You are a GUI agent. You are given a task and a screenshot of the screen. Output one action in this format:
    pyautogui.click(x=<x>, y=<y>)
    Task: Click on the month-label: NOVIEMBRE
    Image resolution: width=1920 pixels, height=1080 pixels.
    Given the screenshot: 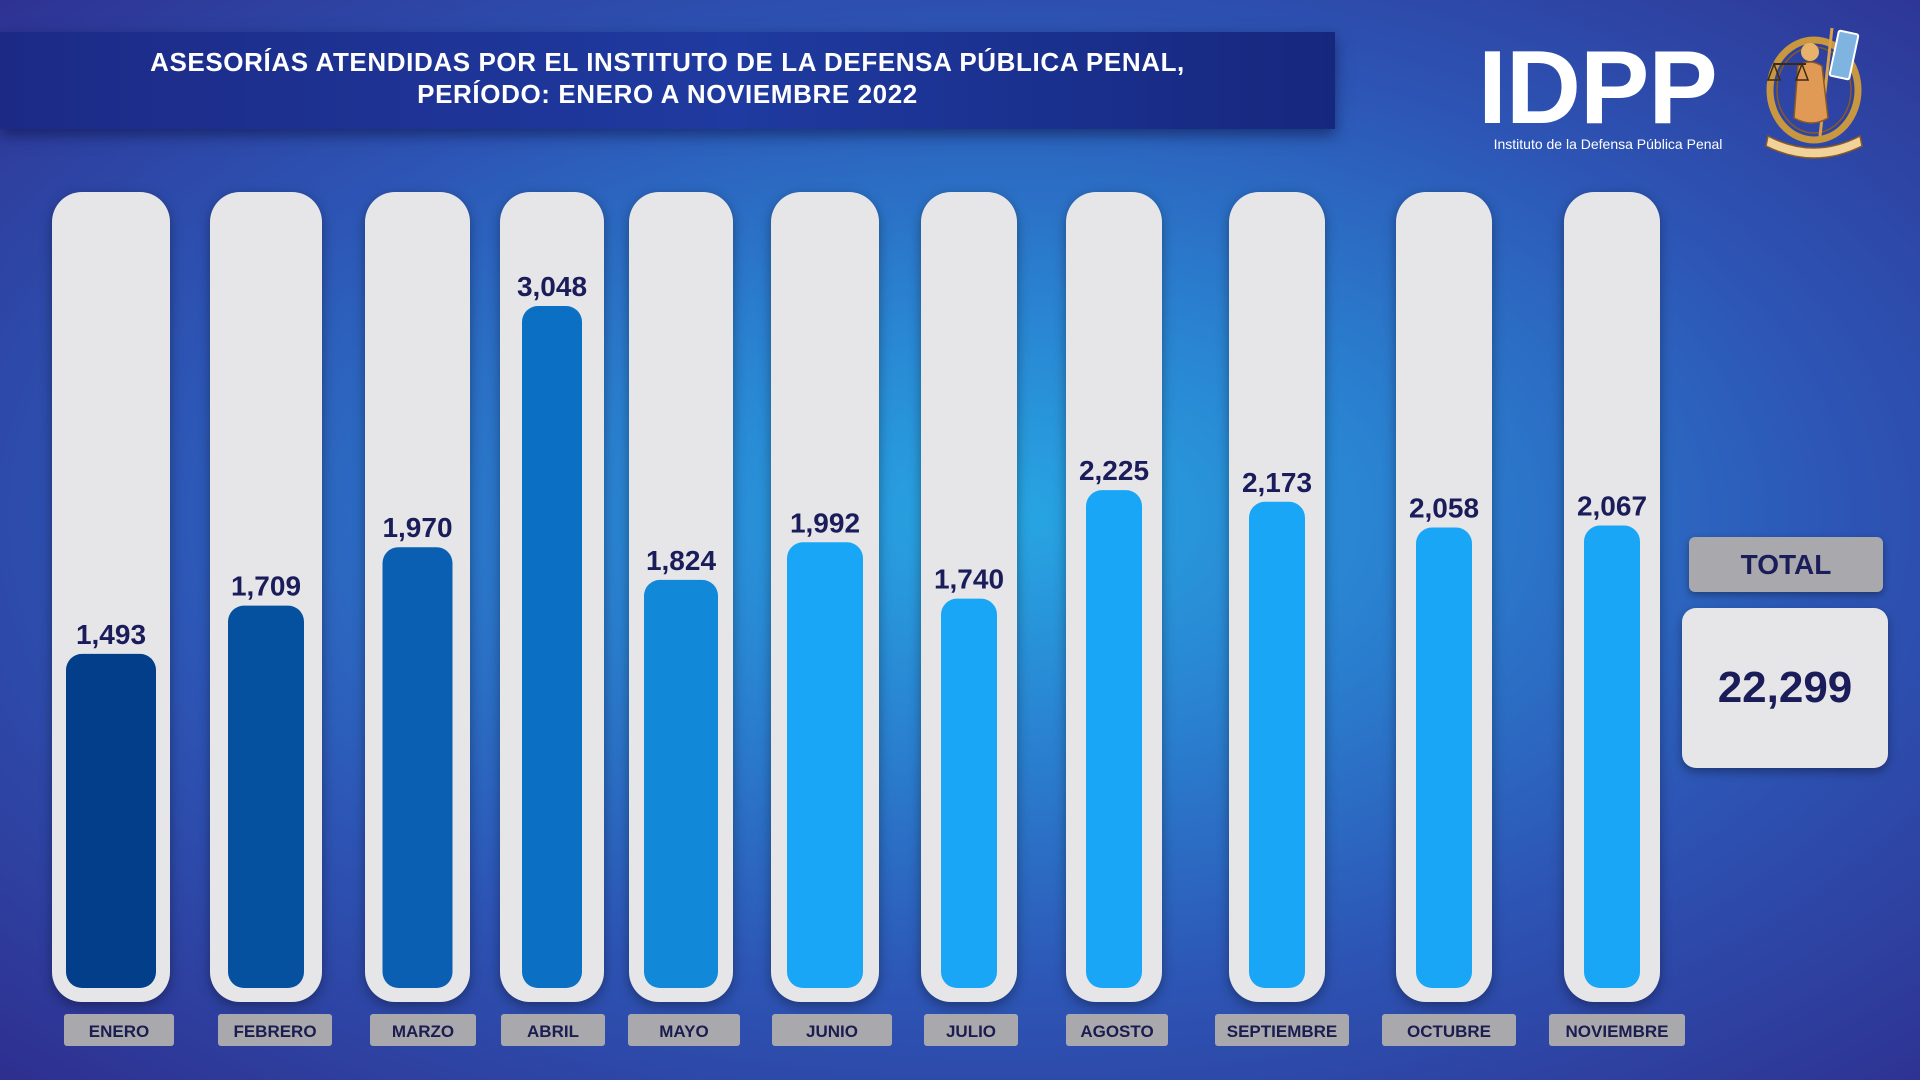 What is the action you would take?
    pyautogui.click(x=1617, y=1031)
    